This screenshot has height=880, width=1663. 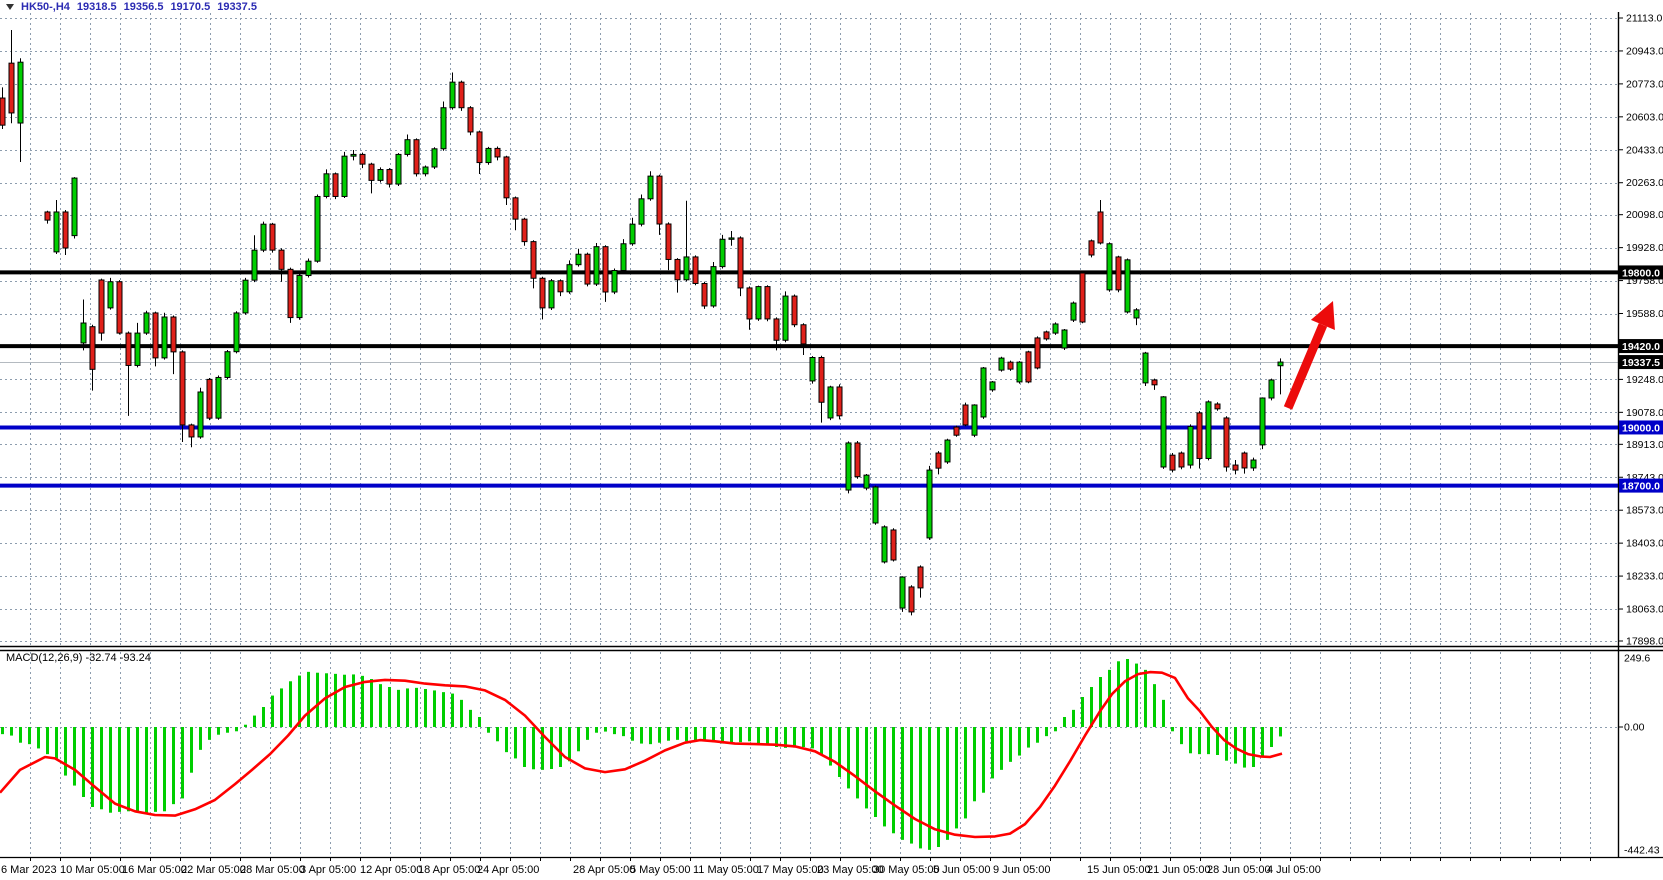 What do you see at coordinates (1644, 248) in the screenshot?
I see `svg-text: 19928.0` at bounding box center [1644, 248].